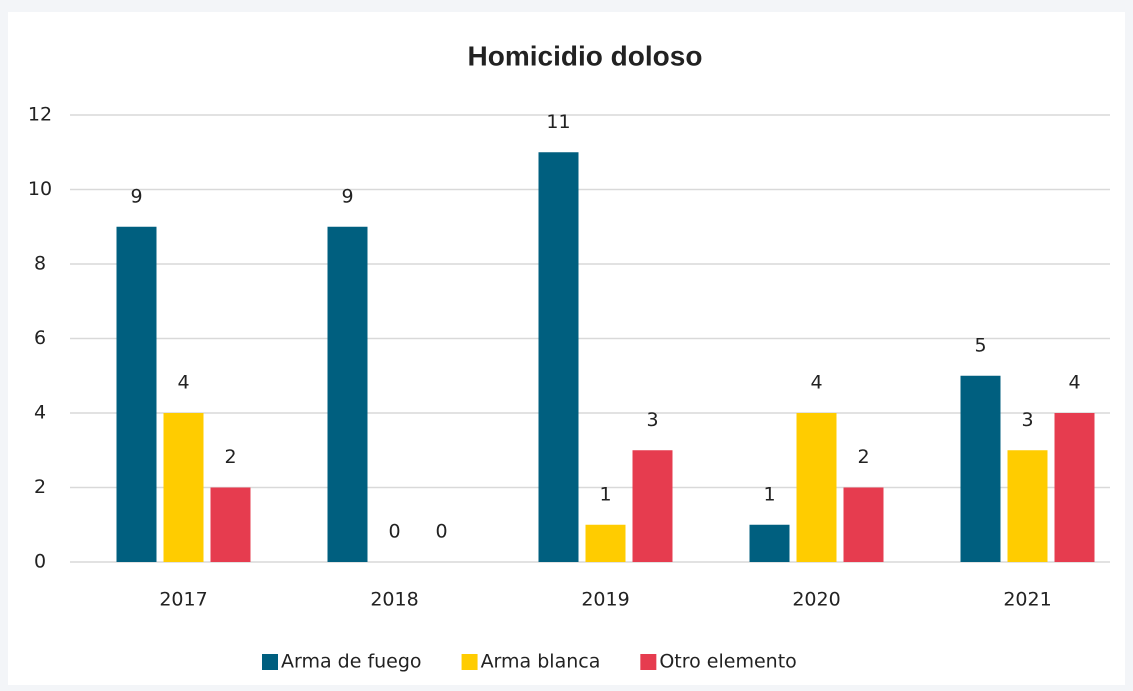  What do you see at coordinates (394, 600) in the screenshot?
I see `x-tick-label: 2018` at bounding box center [394, 600].